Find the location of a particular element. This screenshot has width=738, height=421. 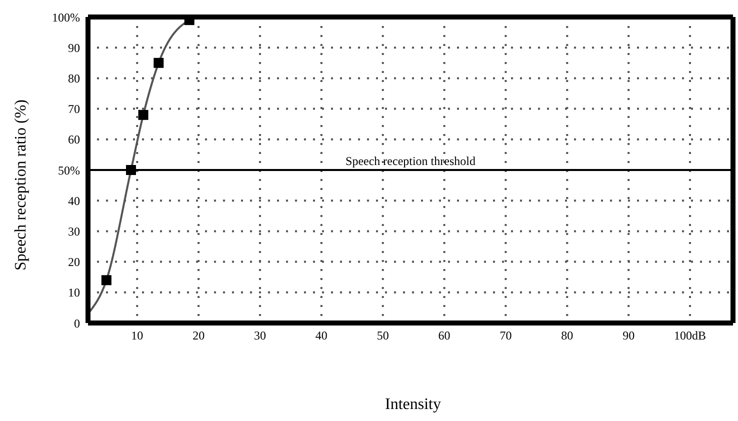

x-axis-title: Intensity is located at coordinates (413, 405).